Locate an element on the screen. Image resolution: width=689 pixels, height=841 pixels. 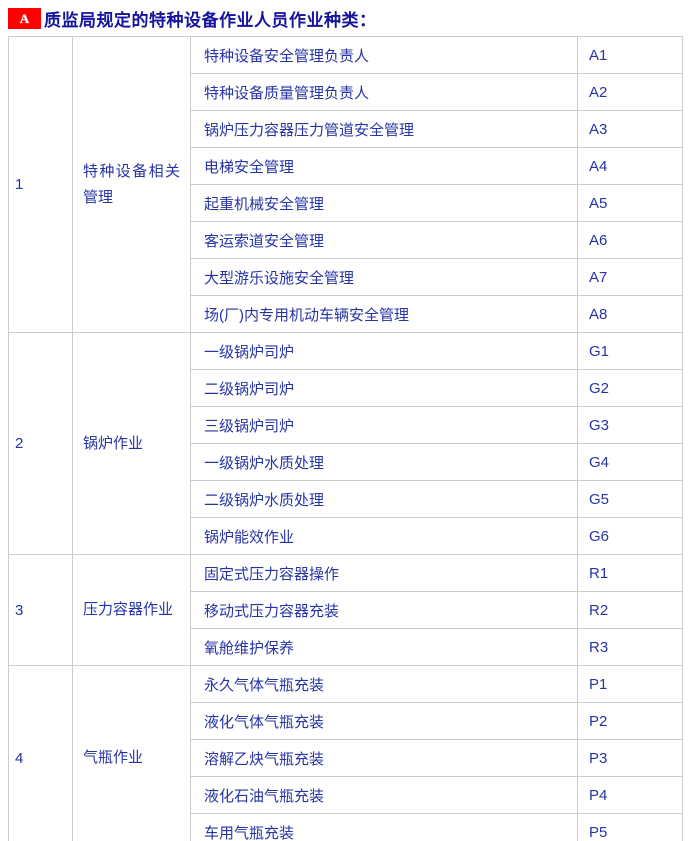
item-code-cell: R3 is located at coordinates (630, 647).